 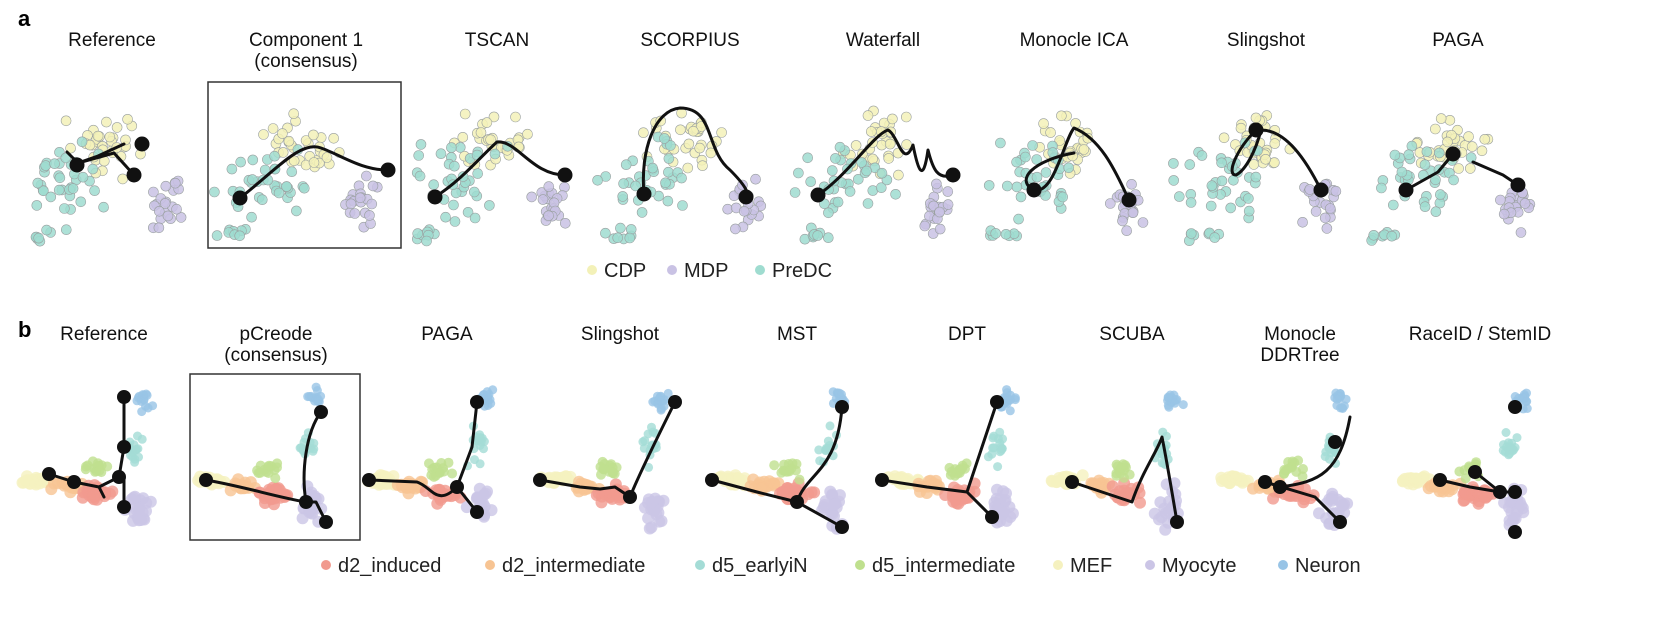 What do you see at coordinates (430, 423) in the screenshot?
I see `panel-b-subplot: PAGA` at bounding box center [430, 423].